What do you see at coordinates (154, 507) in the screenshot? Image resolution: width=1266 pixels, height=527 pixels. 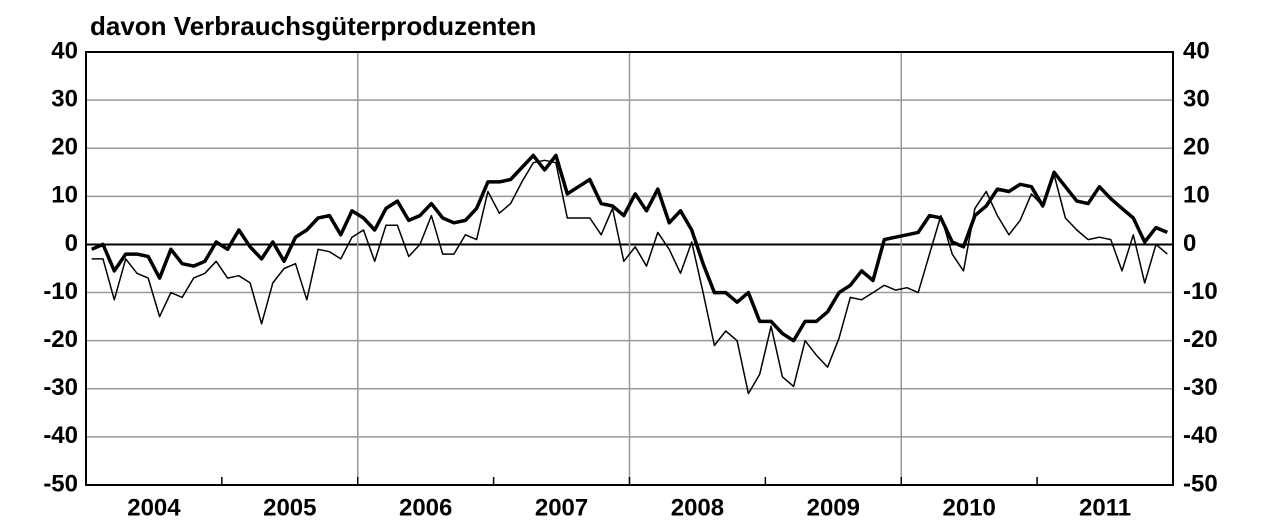 I see `x-tick-label: 2004` at bounding box center [154, 507].